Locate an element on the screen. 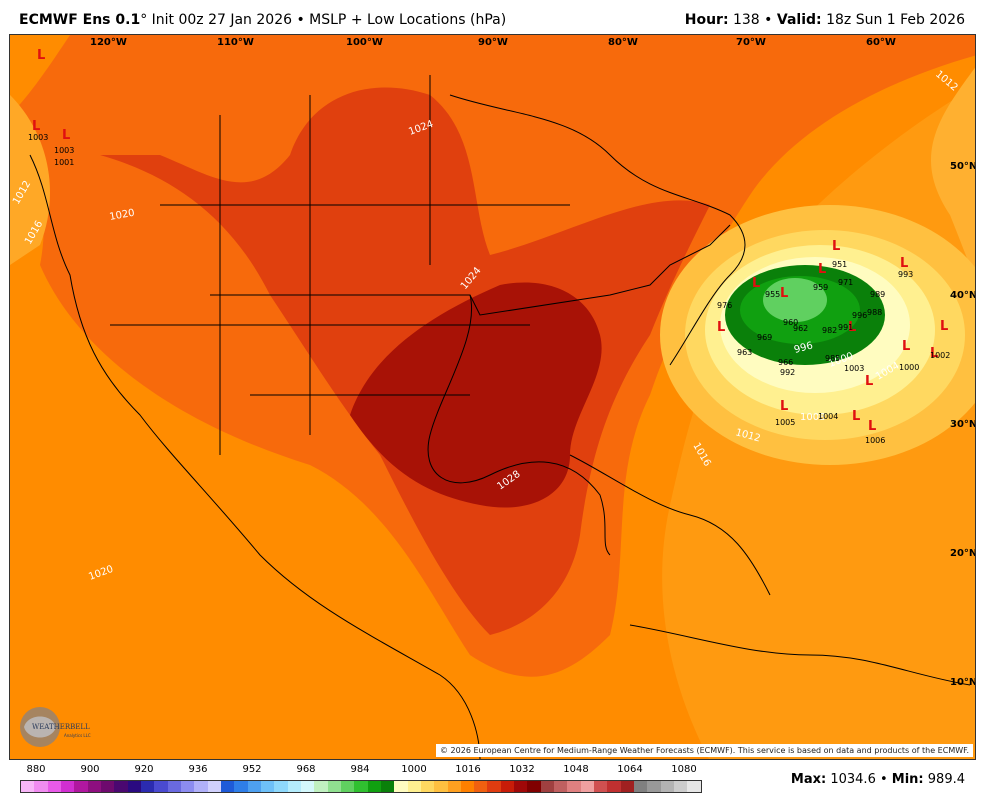  low-value: 1004 is located at coordinates (828, 416).